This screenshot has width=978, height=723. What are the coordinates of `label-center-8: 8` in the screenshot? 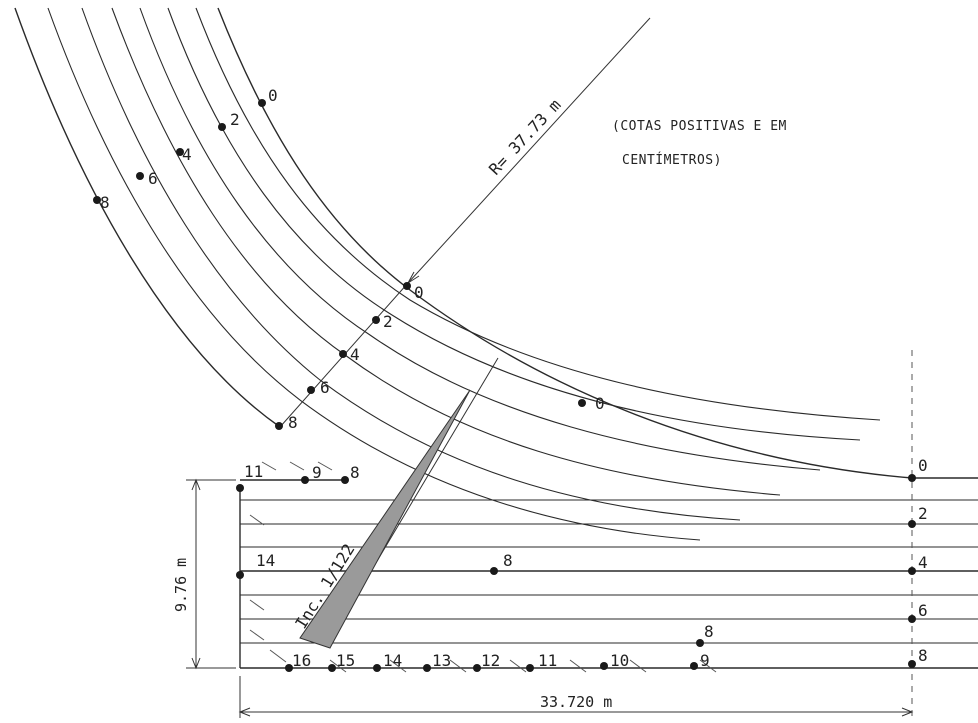 It's located at (508, 560).